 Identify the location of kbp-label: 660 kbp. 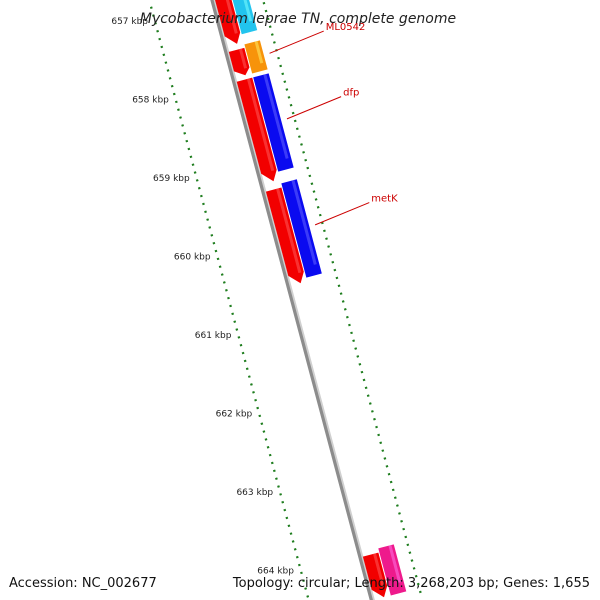
(192, 257).